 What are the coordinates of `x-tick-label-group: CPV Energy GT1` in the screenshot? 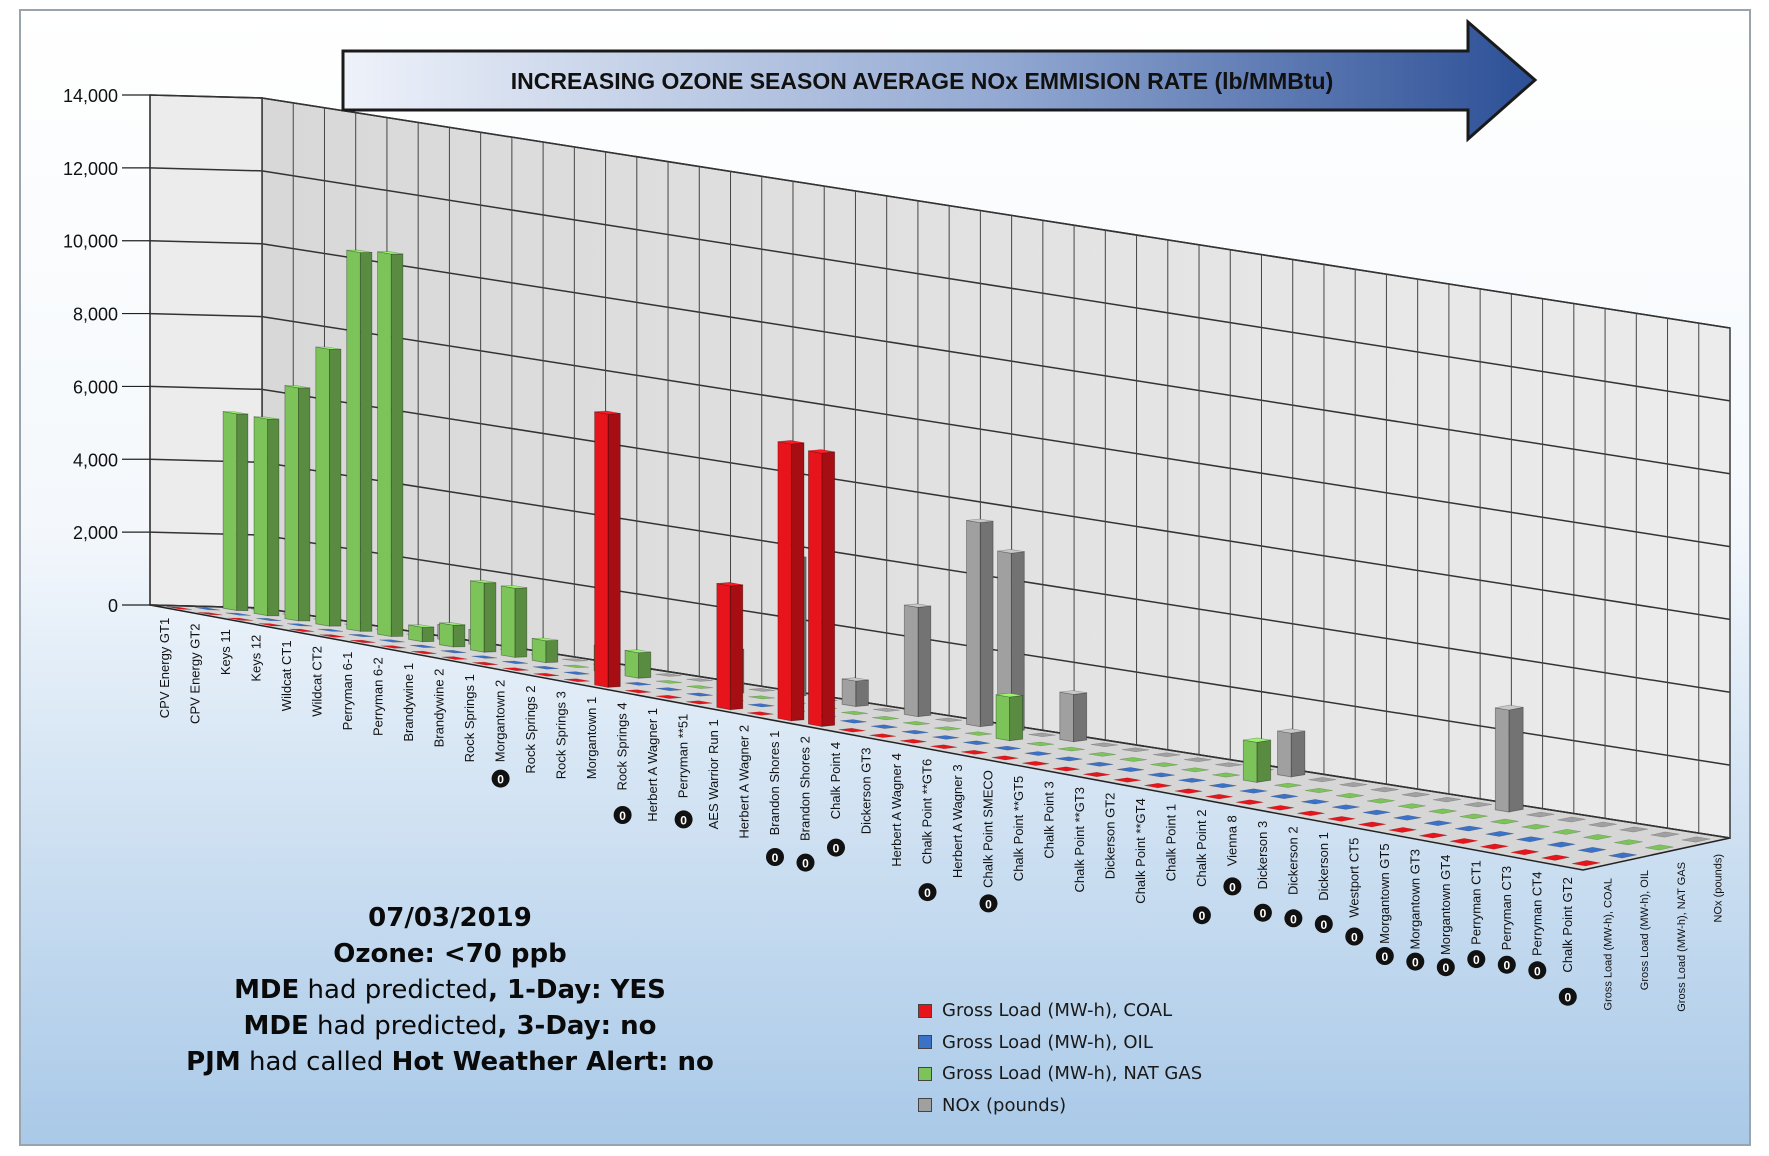 It's located at (164, 668).